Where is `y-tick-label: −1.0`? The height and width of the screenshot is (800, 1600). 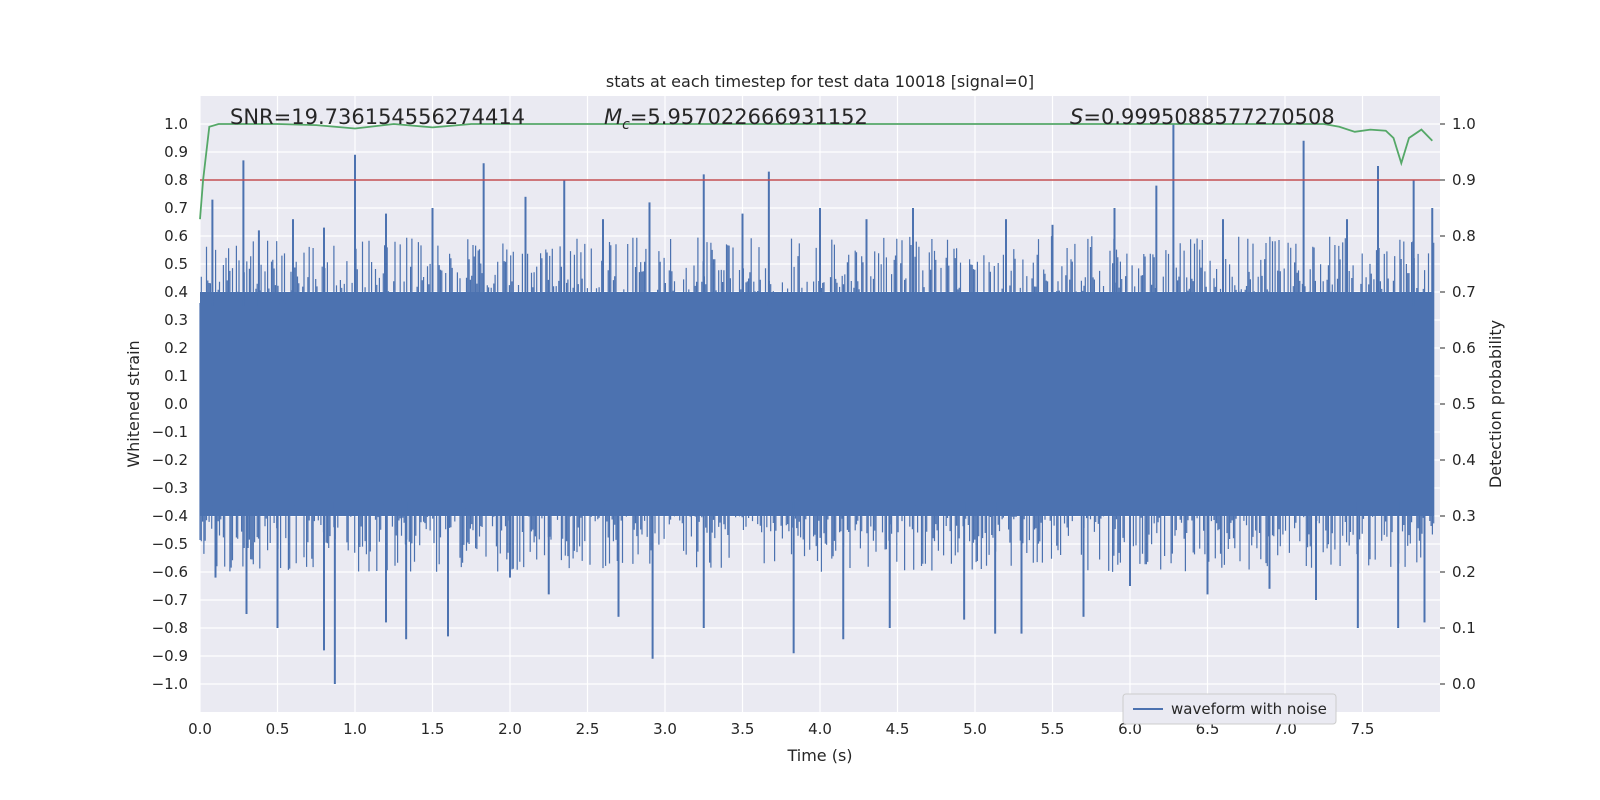
y-tick-label: −1.0 is located at coordinates (170, 684).